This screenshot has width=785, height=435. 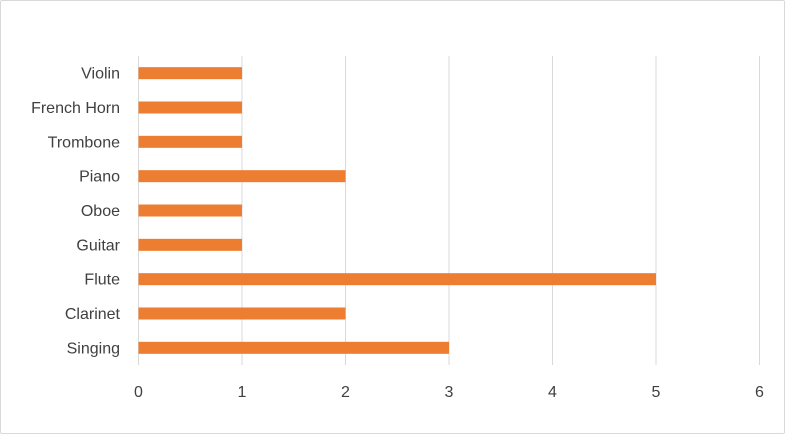 I want to click on bar-trombone, so click(x=190, y=141).